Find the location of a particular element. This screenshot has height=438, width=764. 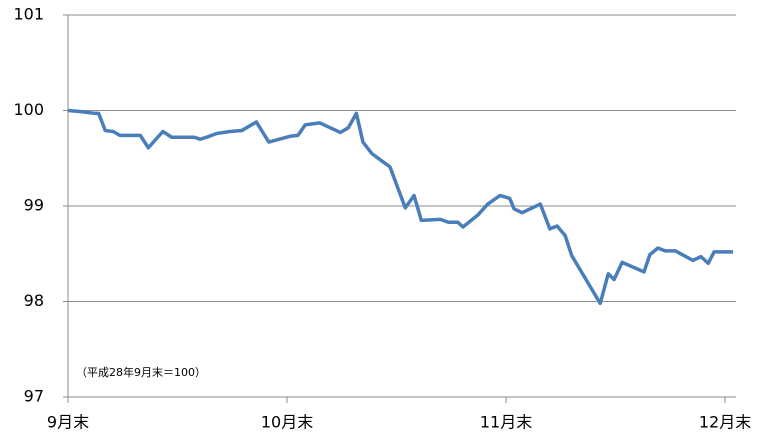

annotation: （平成28年9月末＝100） is located at coordinates (141, 372).